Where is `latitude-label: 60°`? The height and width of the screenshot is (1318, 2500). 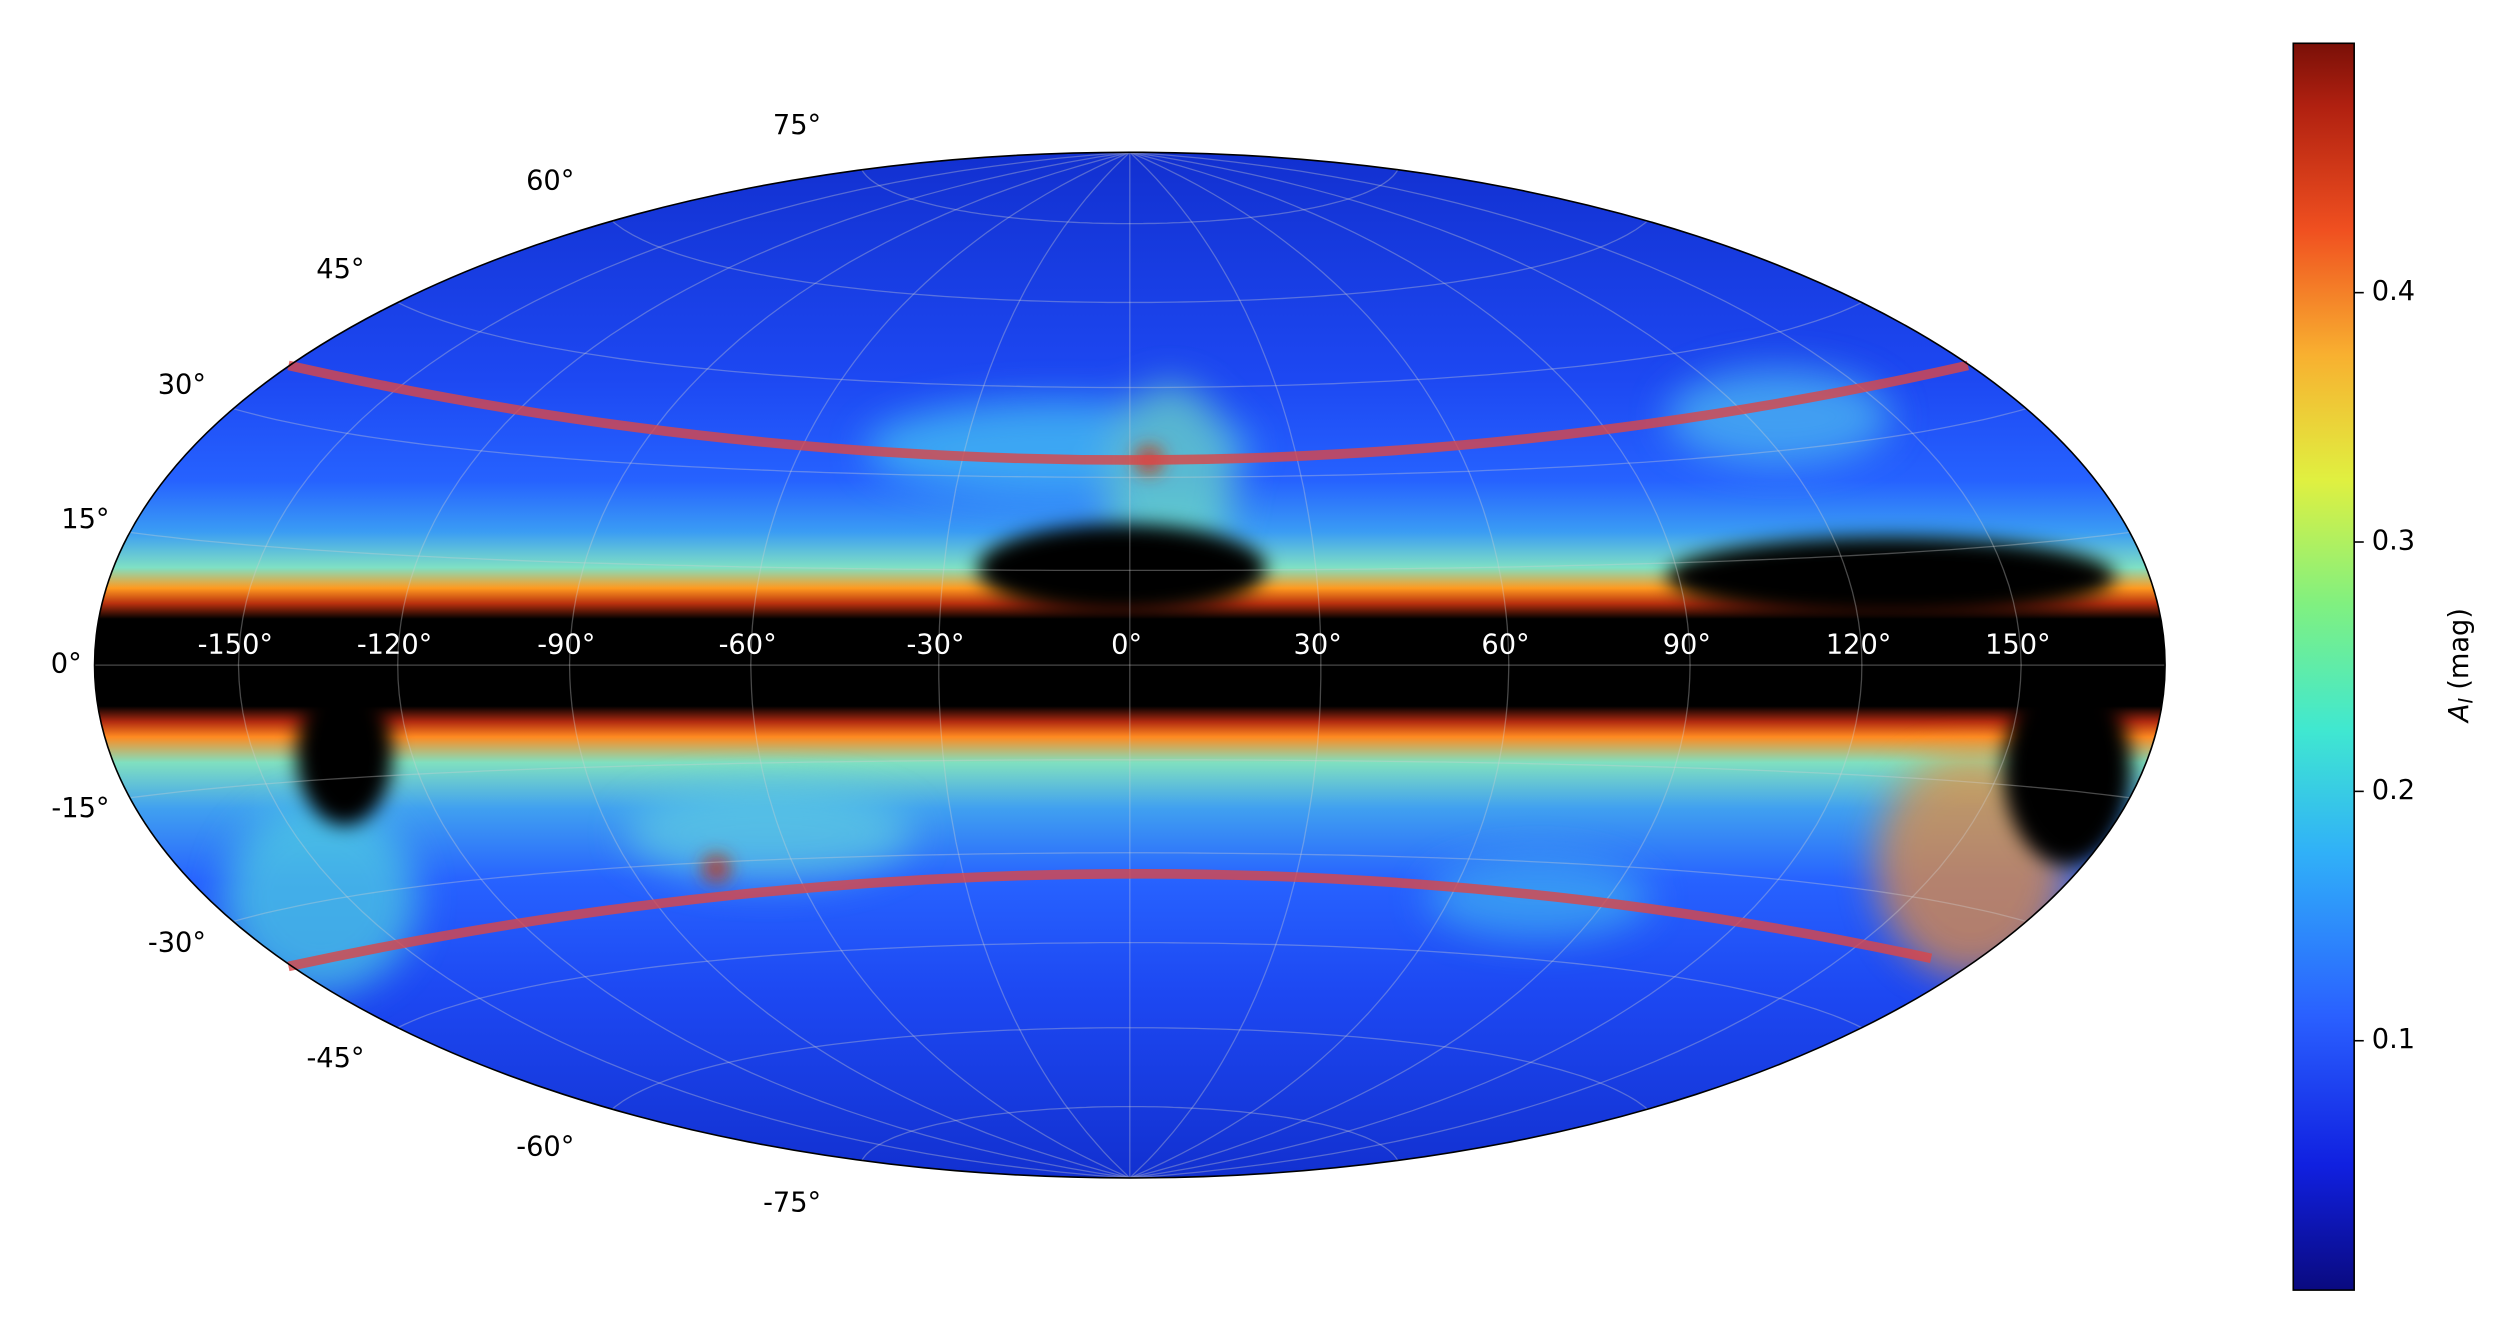
latitude-label: 60° is located at coordinates (550, 181).